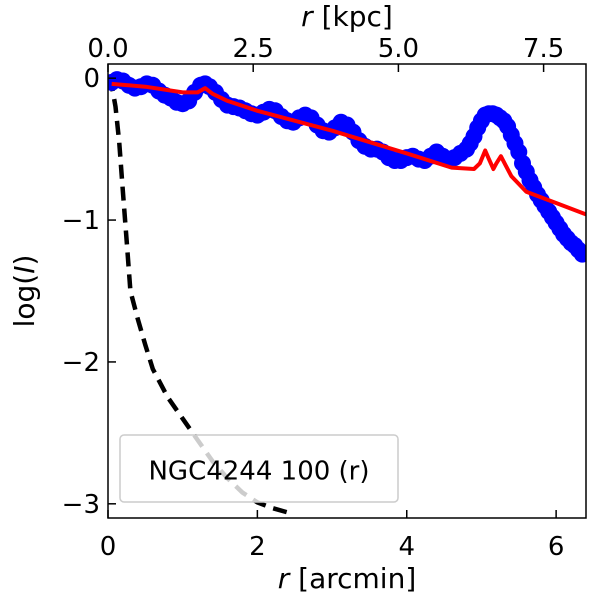  What do you see at coordinates (543, 49) in the screenshot?
I see `top-tick-label-7-5: 7.5` at bounding box center [543, 49].